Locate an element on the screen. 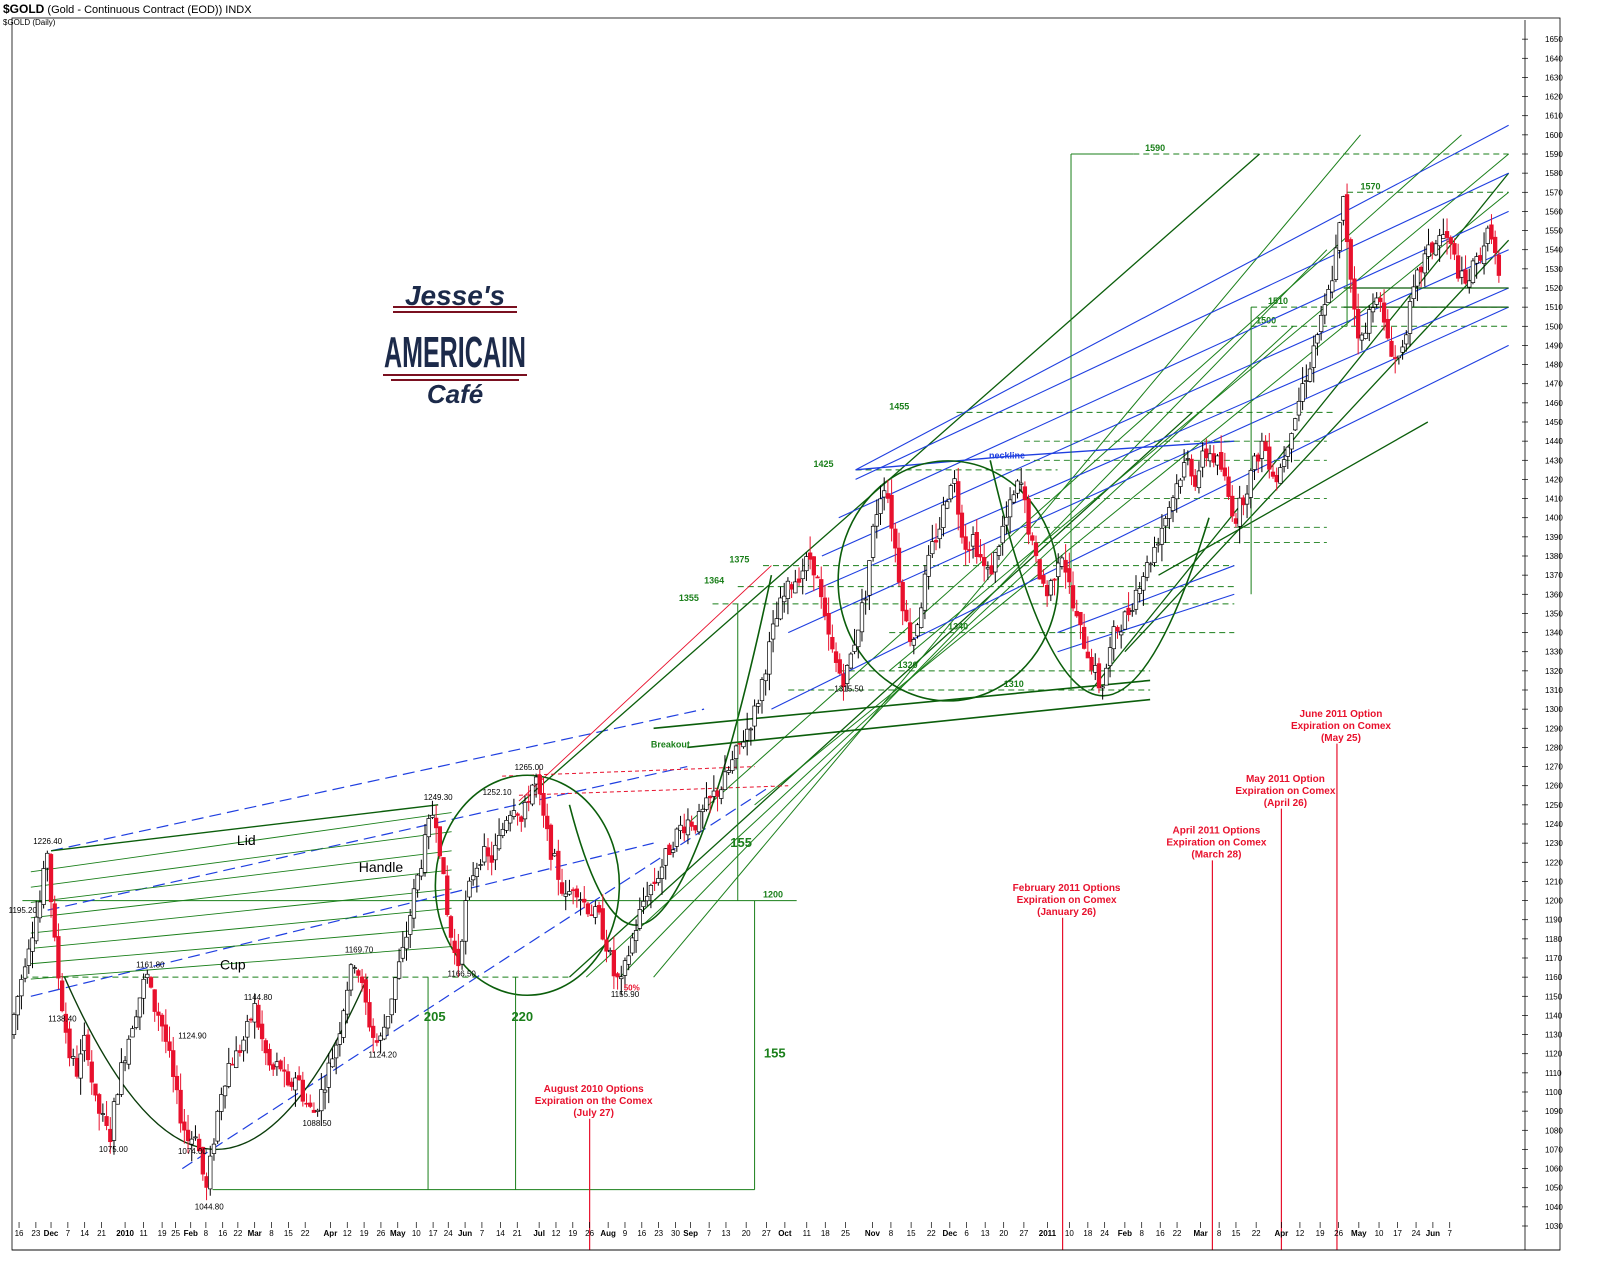 This screenshot has height=1277, width=1600. x-tick-label: Apr is located at coordinates (331, 1233).